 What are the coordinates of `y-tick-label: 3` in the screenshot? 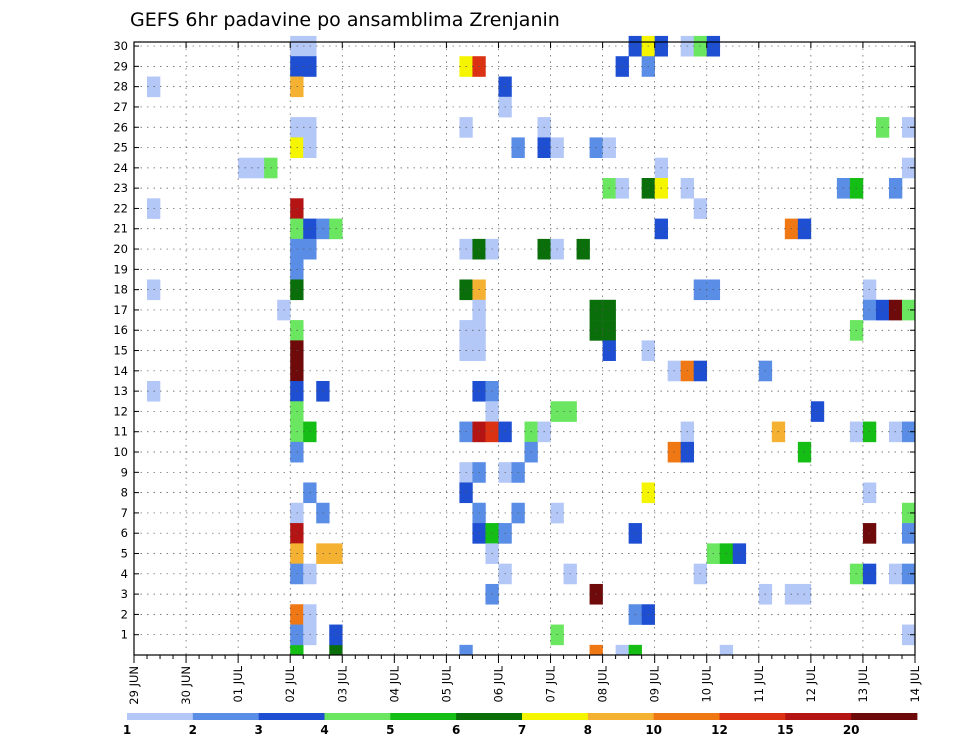 It's located at (124, 594).